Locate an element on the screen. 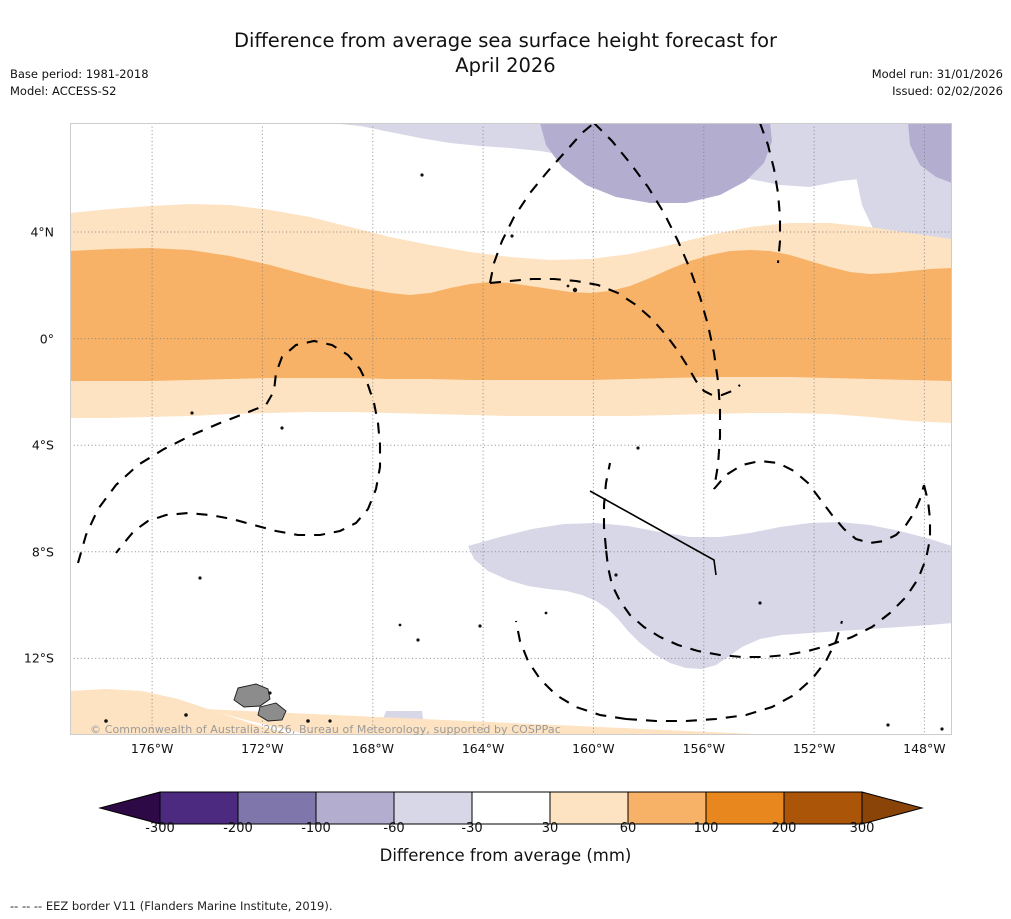 This screenshot has height=919, width=1011. ytick-label: 4°S is located at coordinates (42, 445).